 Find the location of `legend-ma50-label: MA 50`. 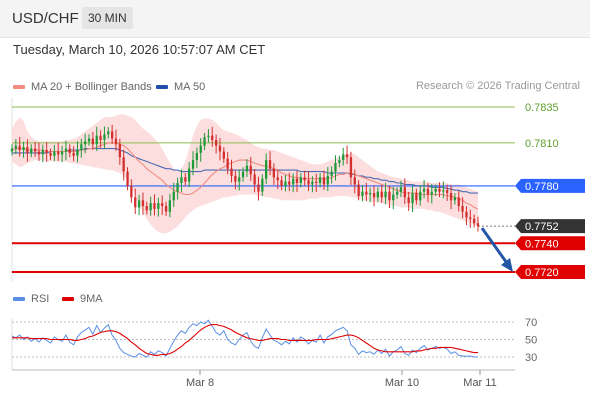

legend-ma50-label: MA 50 is located at coordinates (190, 87).